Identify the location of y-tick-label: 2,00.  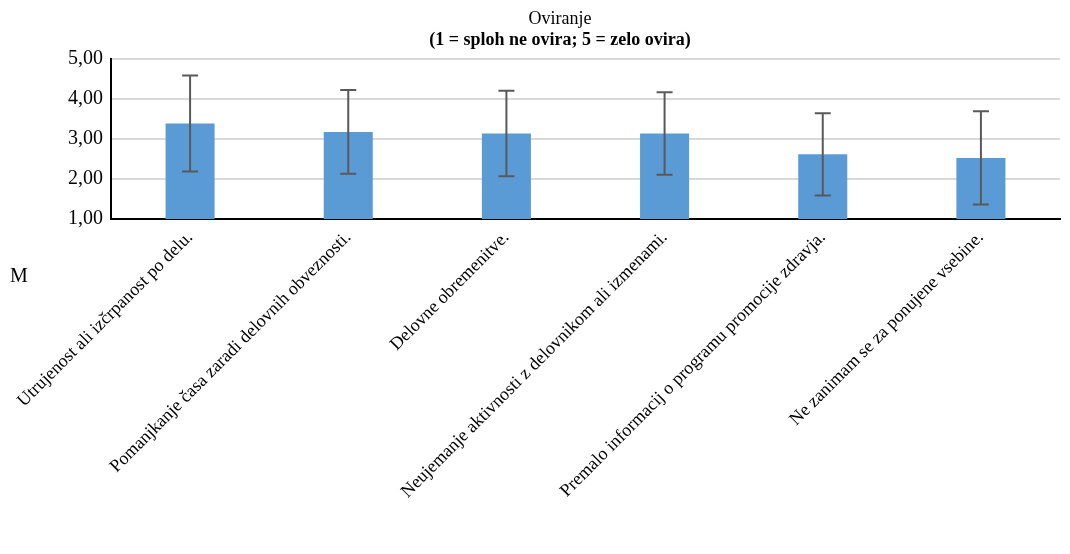
(85, 177).